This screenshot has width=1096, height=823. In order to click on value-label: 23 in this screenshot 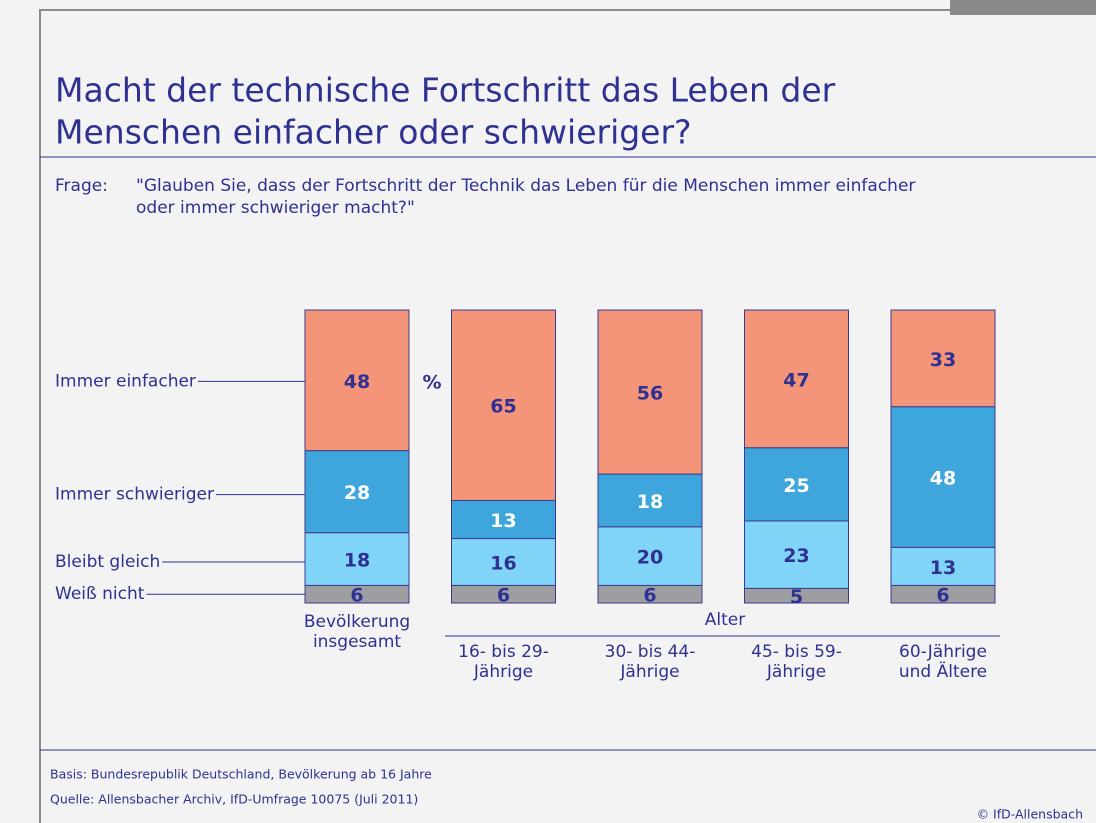, I will do `click(796, 556)`.